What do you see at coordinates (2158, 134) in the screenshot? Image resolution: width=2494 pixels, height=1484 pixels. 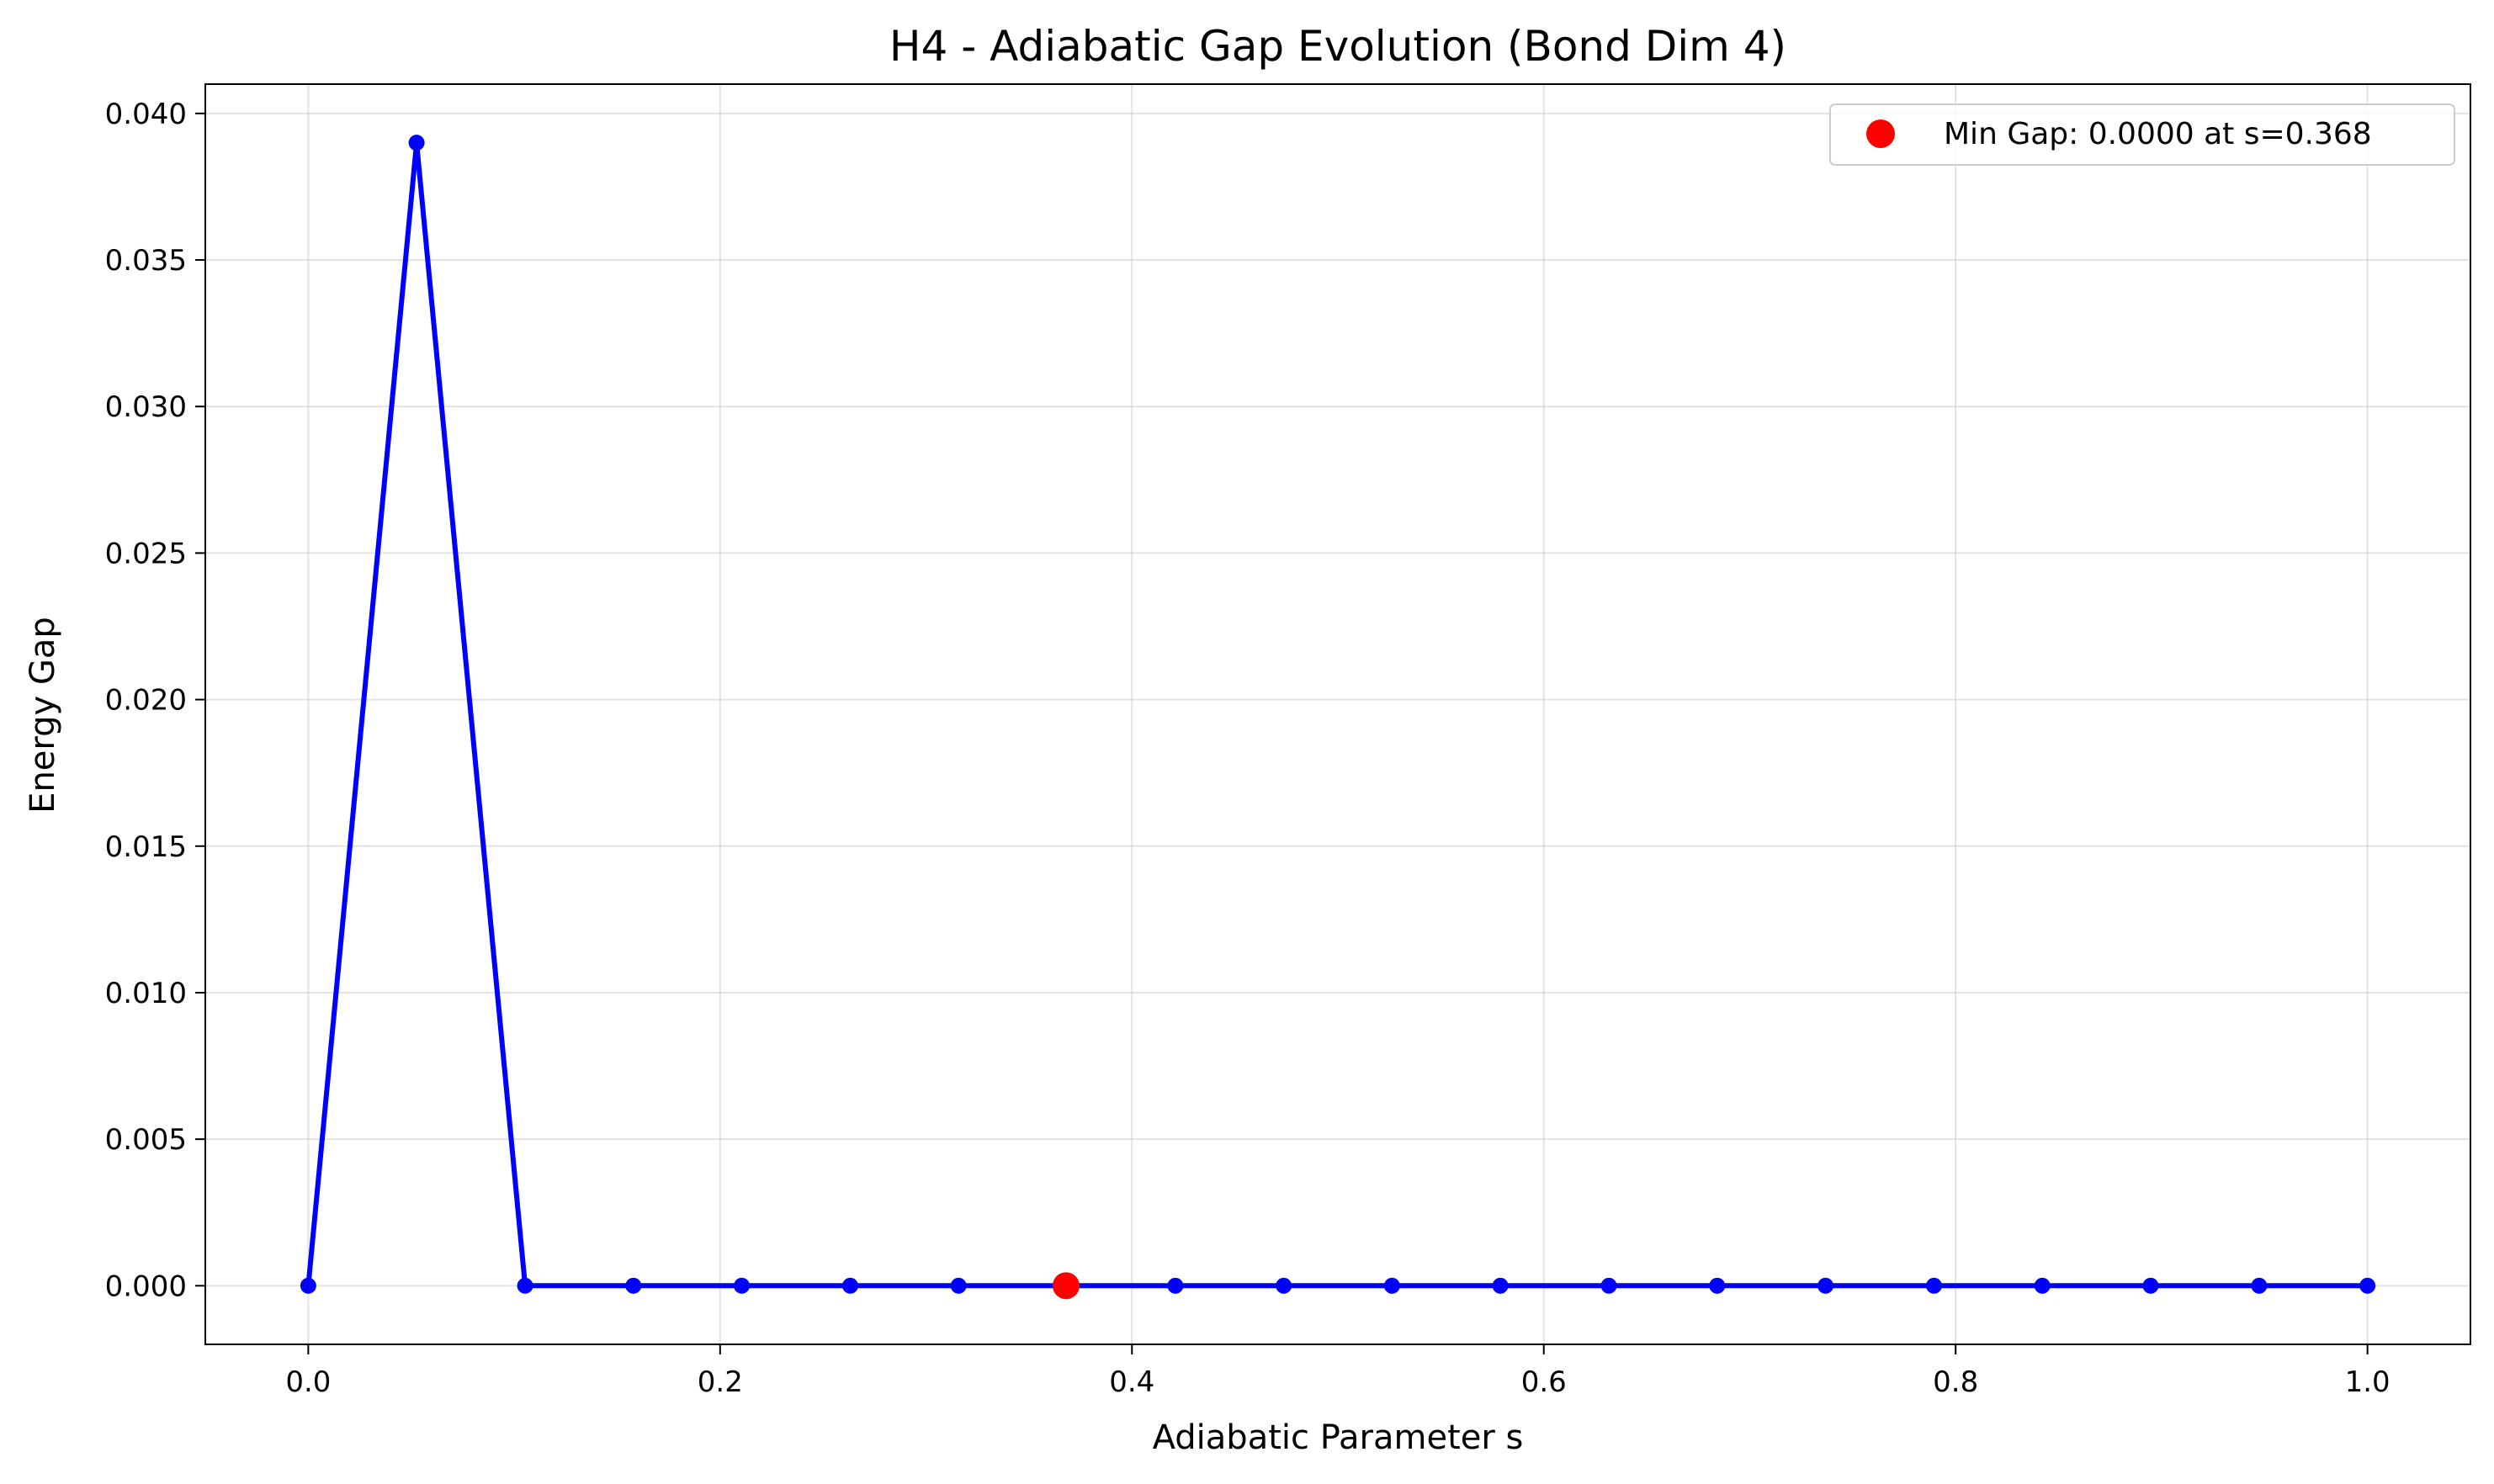 I see `legend-label: Min Gap: 0.0000 at s=0.368` at bounding box center [2158, 134].